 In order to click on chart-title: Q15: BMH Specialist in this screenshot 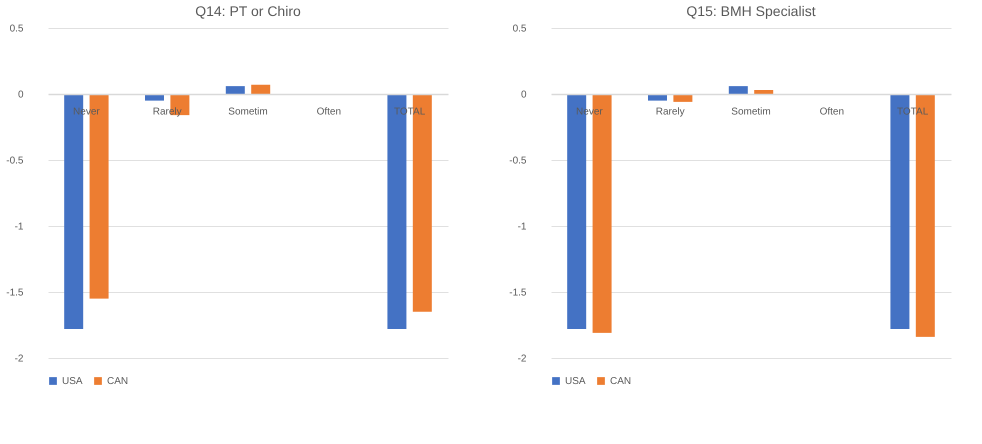, I will do `click(751, 11)`.